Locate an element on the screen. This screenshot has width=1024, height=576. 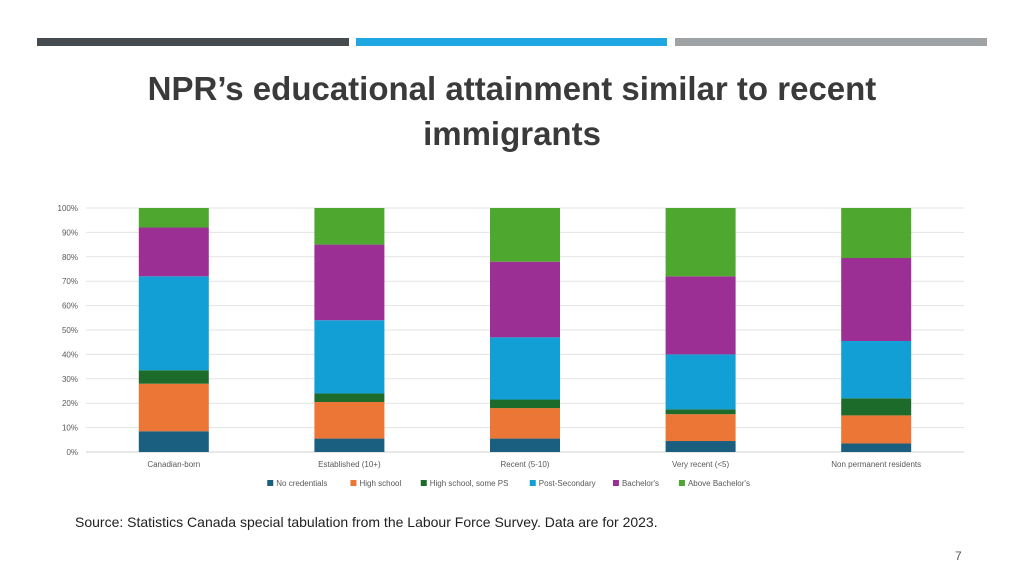
y-tick-label: 30% is located at coordinates (70, 379).